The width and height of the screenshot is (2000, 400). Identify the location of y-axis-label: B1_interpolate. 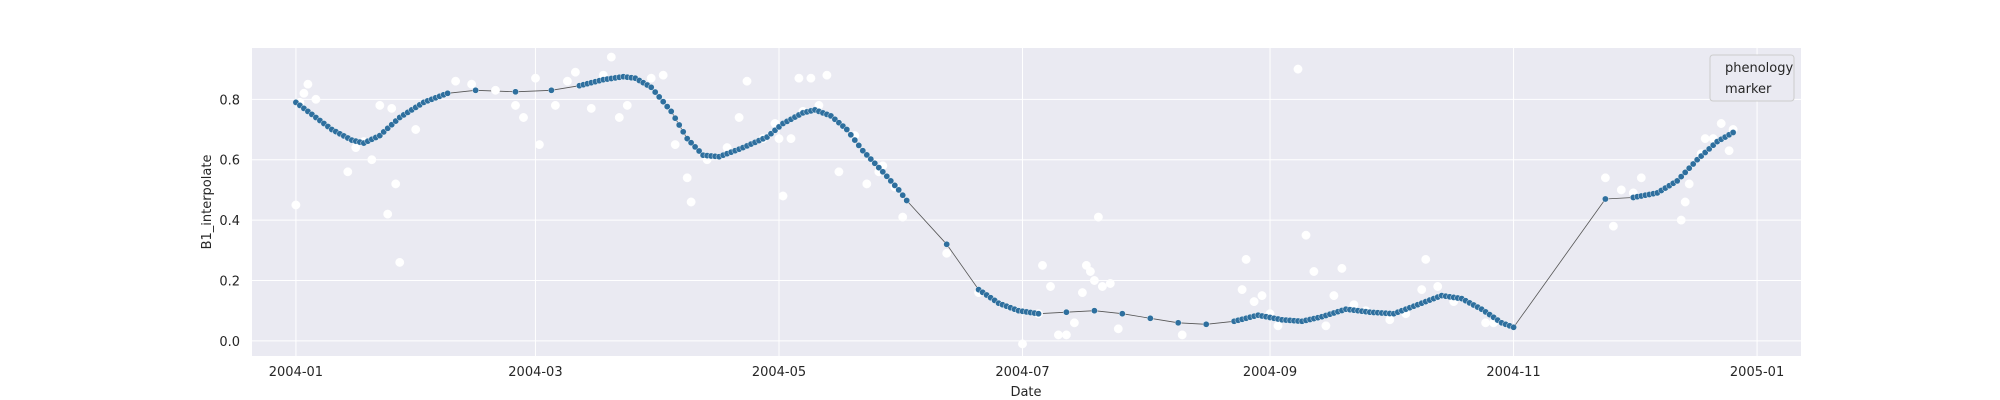
(207, 202).